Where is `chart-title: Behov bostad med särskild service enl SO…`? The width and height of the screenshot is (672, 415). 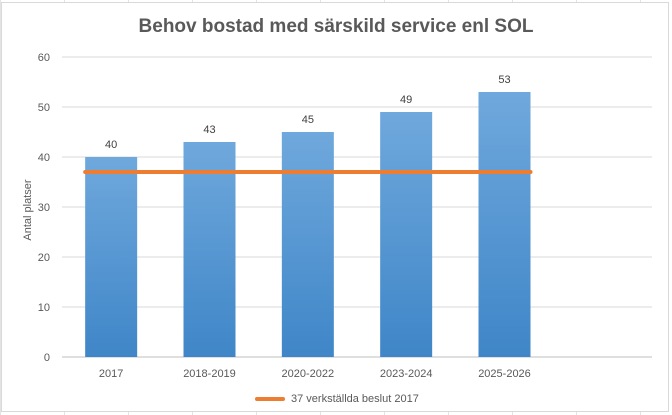
chart-title: Behov bostad med särskild service enl SO… is located at coordinates (336, 26).